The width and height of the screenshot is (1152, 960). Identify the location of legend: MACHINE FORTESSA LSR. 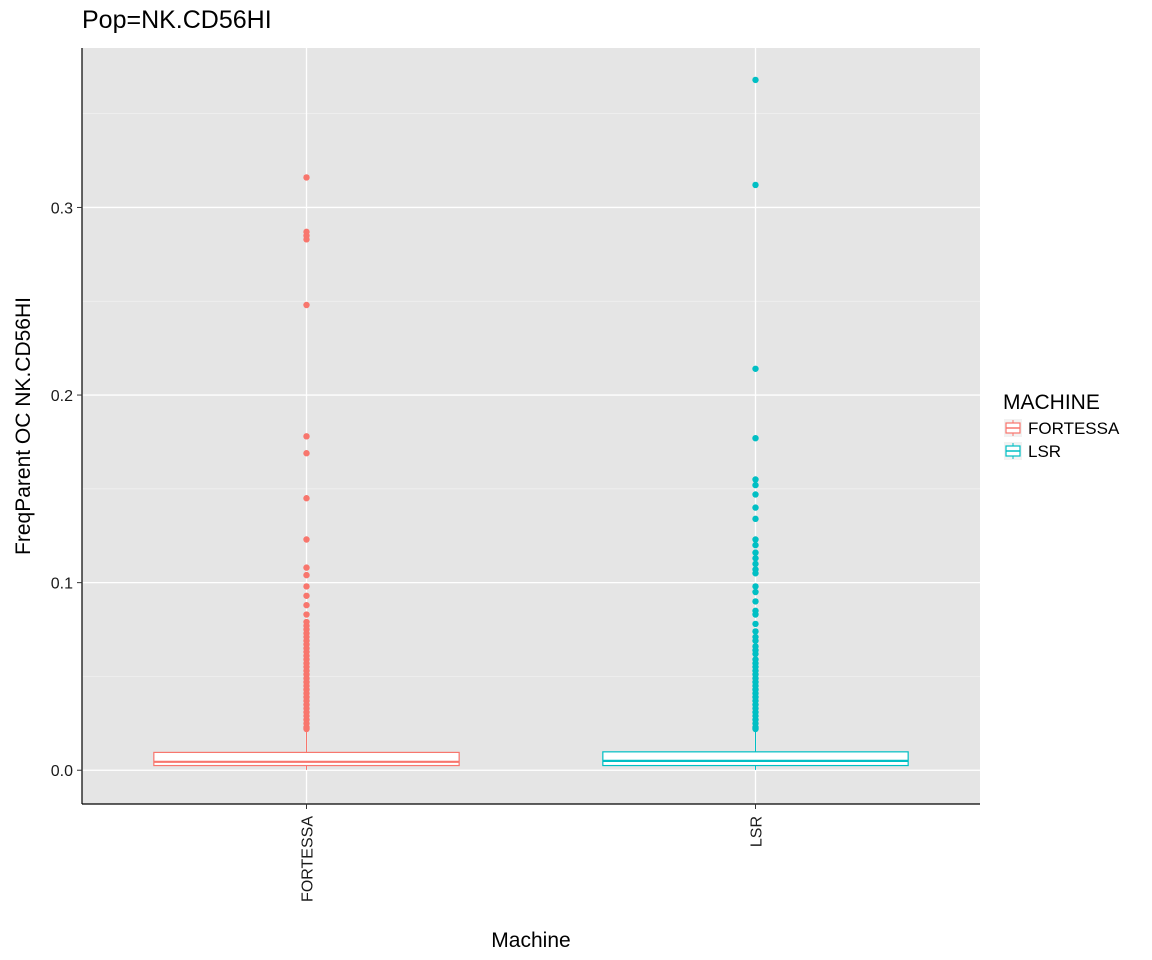
(1061, 426).